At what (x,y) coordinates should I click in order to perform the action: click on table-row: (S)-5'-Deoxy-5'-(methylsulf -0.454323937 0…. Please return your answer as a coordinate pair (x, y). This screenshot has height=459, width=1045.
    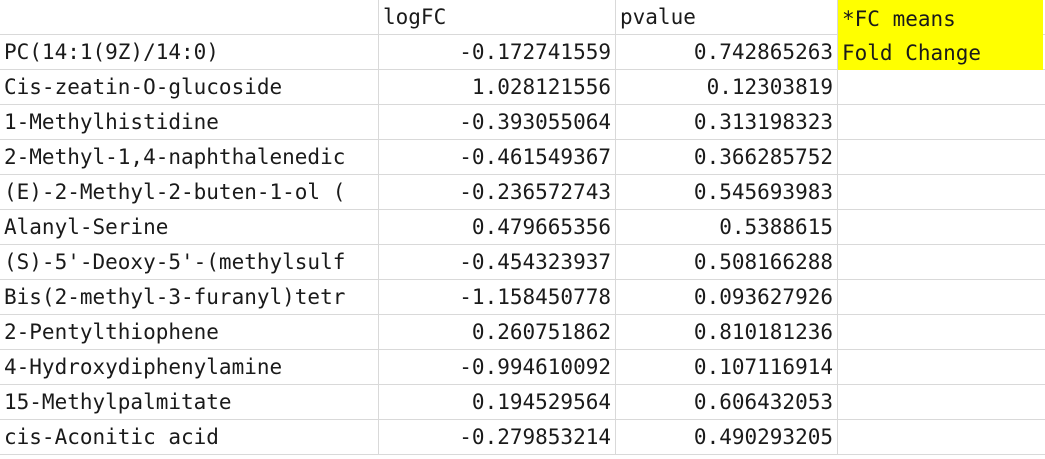
    Looking at the image, I should click on (522, 262).